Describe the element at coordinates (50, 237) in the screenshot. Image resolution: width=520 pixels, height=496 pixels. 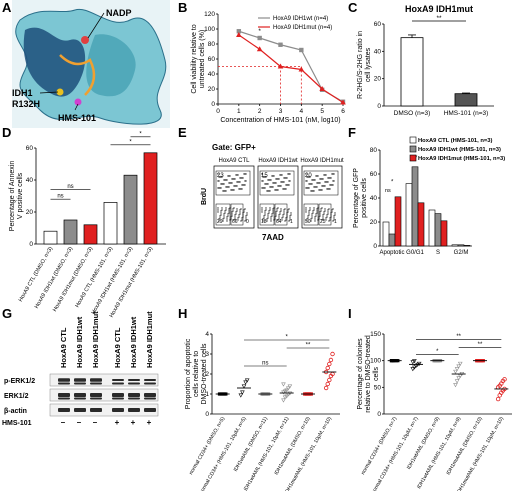
I see `bar` at that location.